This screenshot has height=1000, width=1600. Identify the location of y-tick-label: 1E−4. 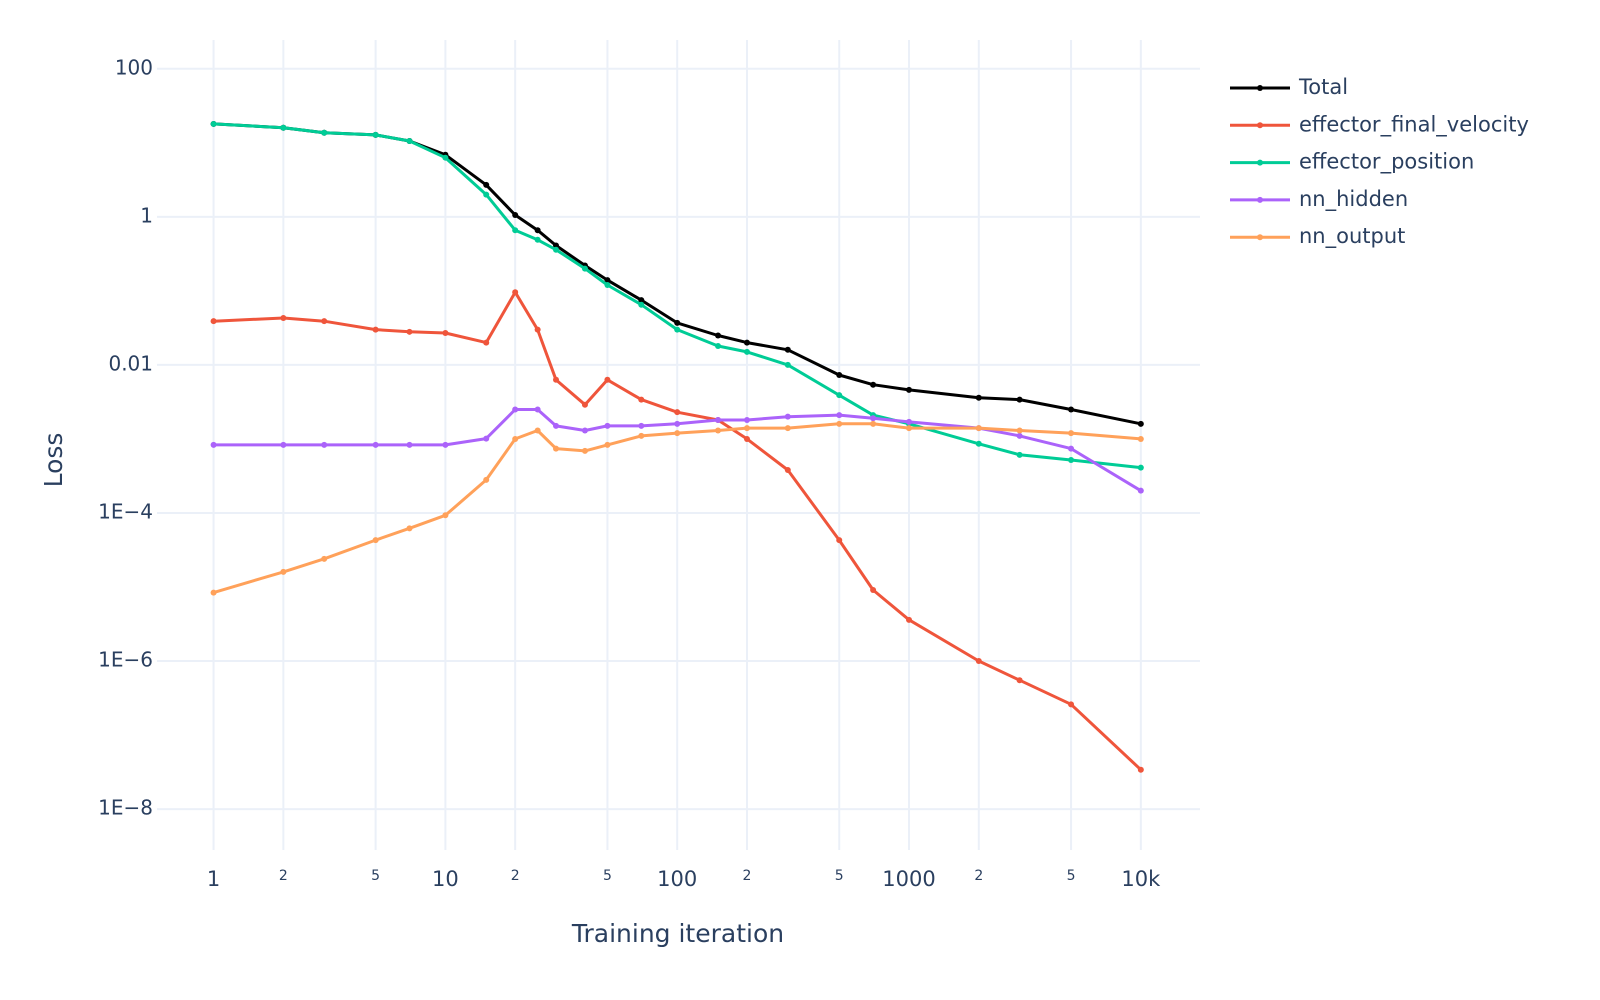
(125, 511).